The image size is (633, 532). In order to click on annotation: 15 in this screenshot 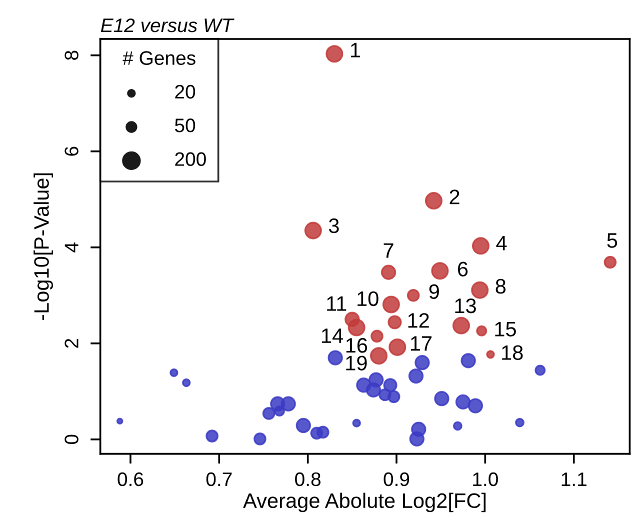, I will do `click(505, 329)`.